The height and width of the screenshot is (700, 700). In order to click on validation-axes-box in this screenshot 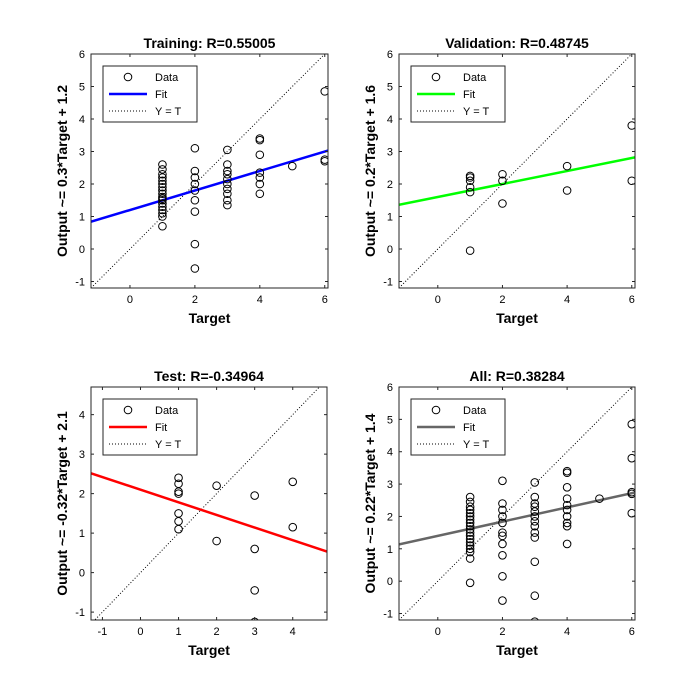, I will do `click(517, 171)`.